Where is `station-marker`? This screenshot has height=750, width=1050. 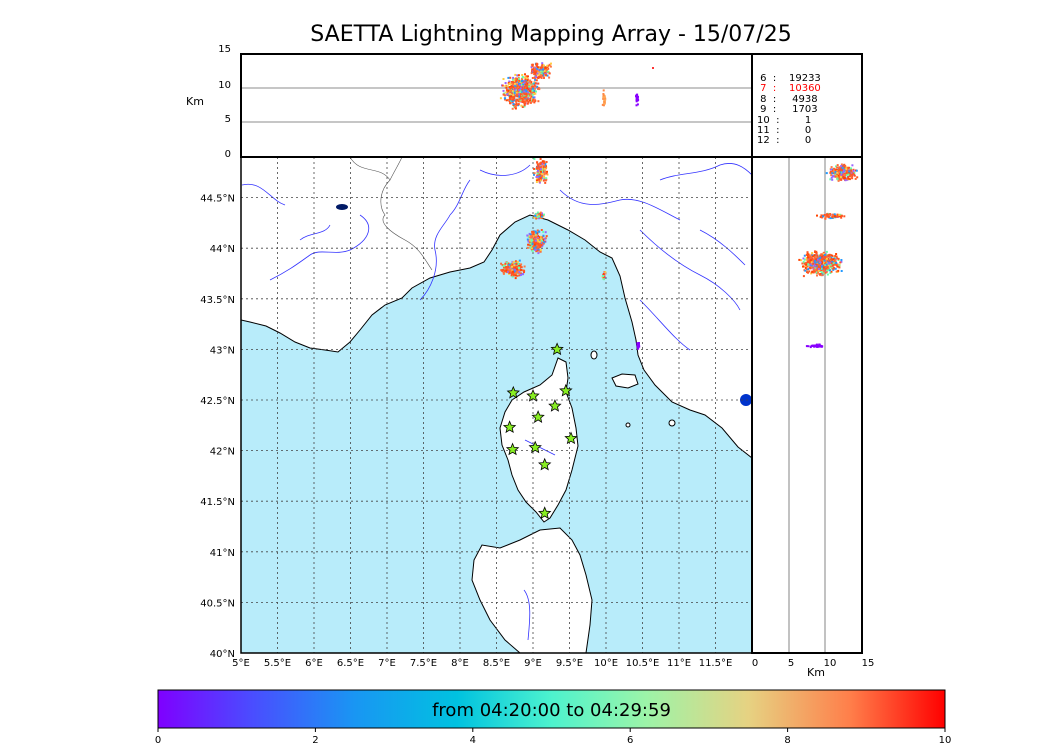
station-marker is located at coordinates (509, 427).